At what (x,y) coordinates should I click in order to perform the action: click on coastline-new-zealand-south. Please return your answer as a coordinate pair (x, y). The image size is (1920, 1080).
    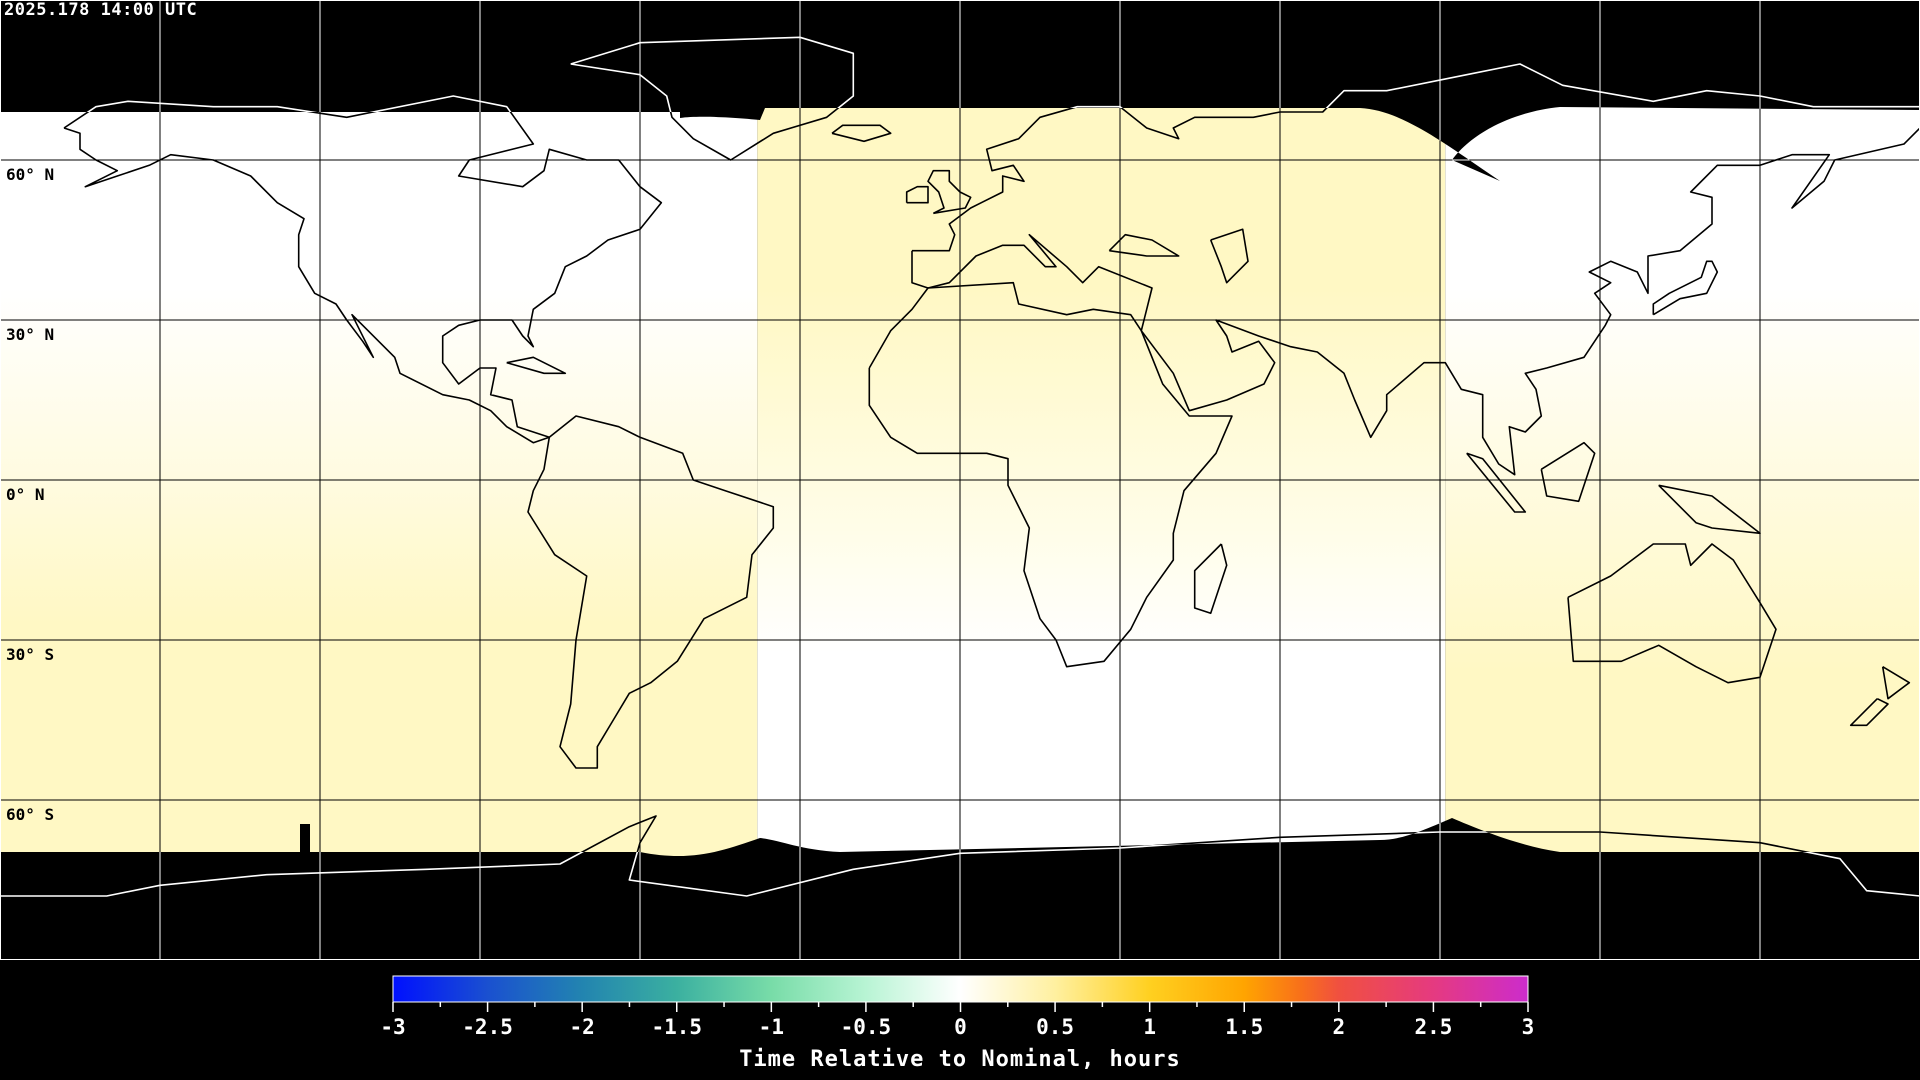
    Looking at the image, I should click on (1869, 712).